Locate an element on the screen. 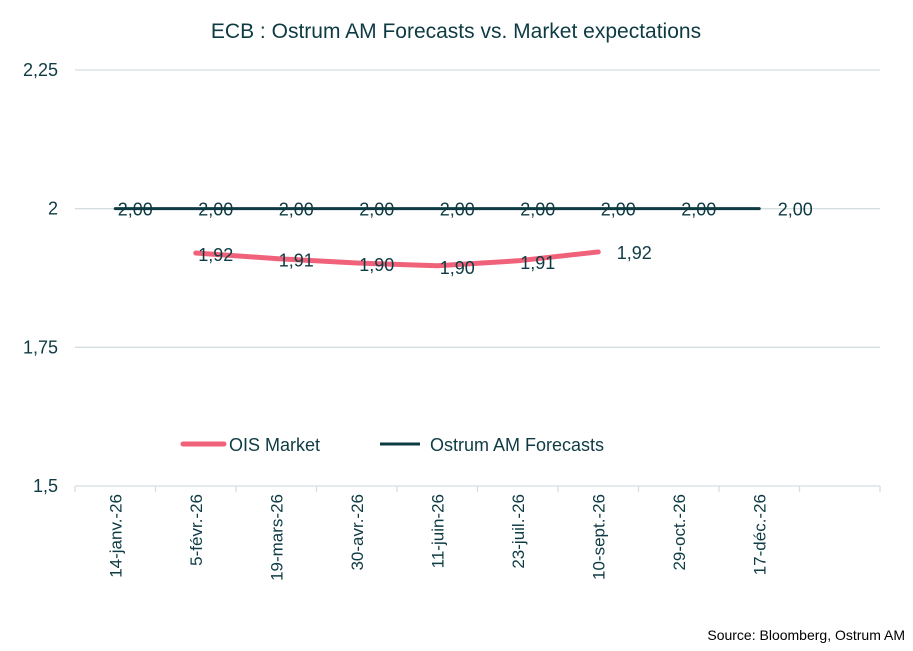 The height and width of the screenshot is (651, 913). legend-label-ois: OIS Market is located at coordinates (274, 445).